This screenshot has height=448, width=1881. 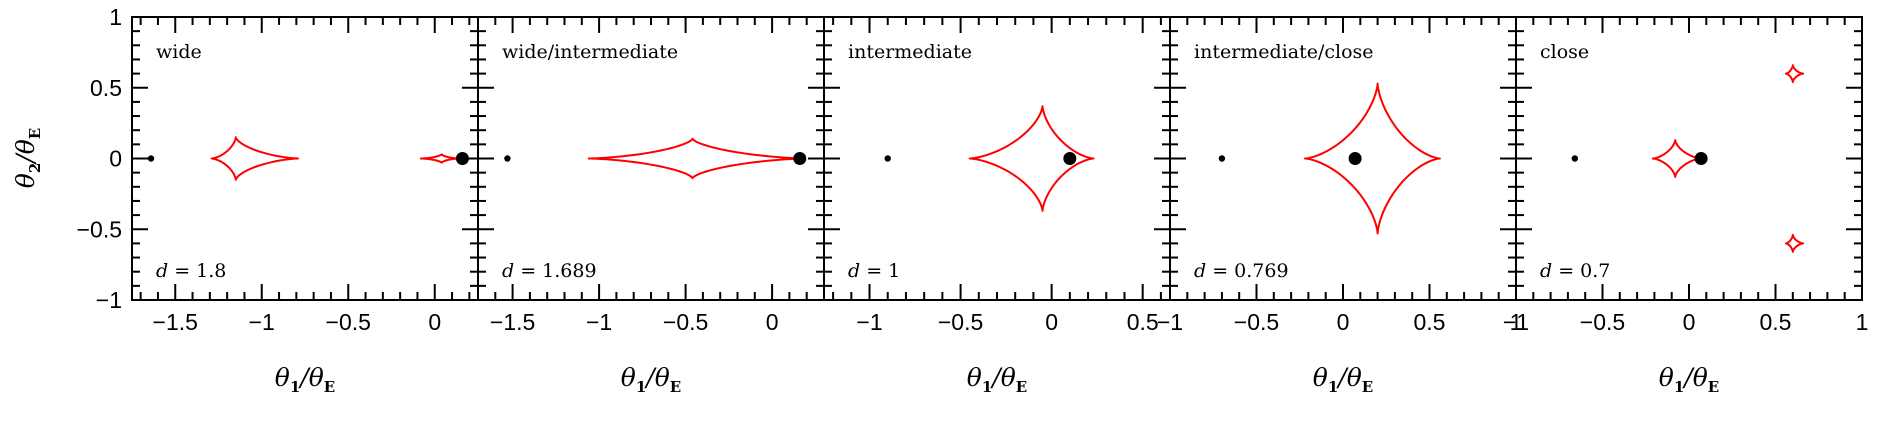 What do you see at coordinates (590, 52) in the screenshot?
I see `panel-label: wide/intermediate` at bounding box center [590, 52].